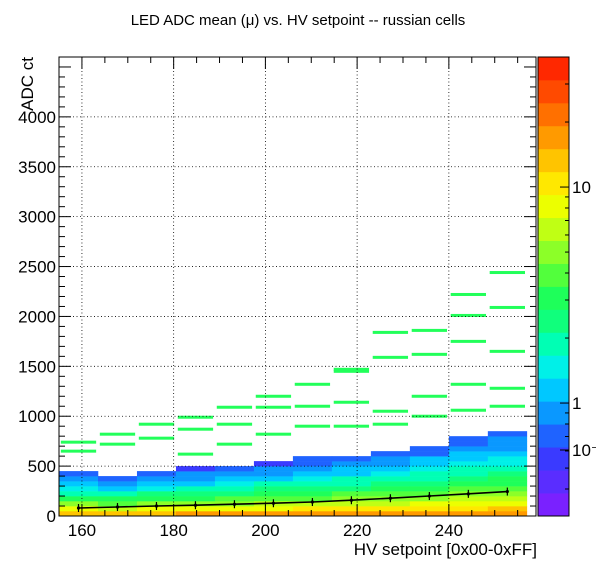 Image resolution: width=596 pixels, height=574 pixels. Describe the element at coordinates (37, 217) in the screenshot. I see `y-tick-label: 3000` at that location.